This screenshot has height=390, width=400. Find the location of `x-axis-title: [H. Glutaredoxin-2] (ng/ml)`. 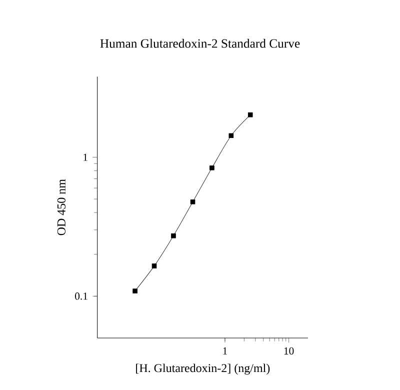

x-axis-title: [H. Glutaredoxin-2] (ng/ml) is located at coordinates (203, 369).